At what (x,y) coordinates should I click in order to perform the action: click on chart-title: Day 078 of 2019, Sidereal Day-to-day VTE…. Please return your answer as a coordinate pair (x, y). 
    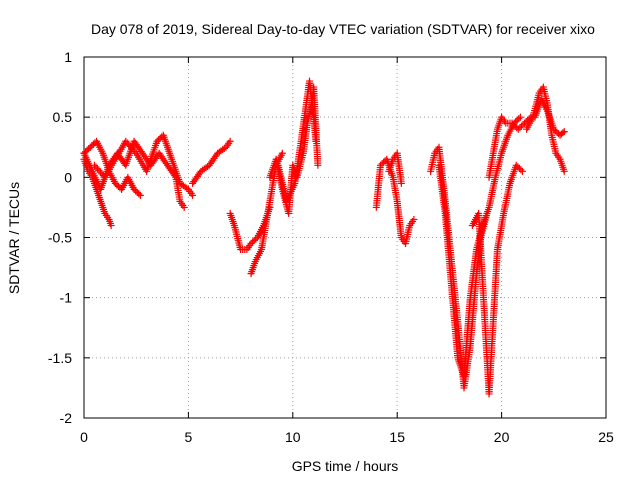
    Looking at the image, I should click on (343, 29).